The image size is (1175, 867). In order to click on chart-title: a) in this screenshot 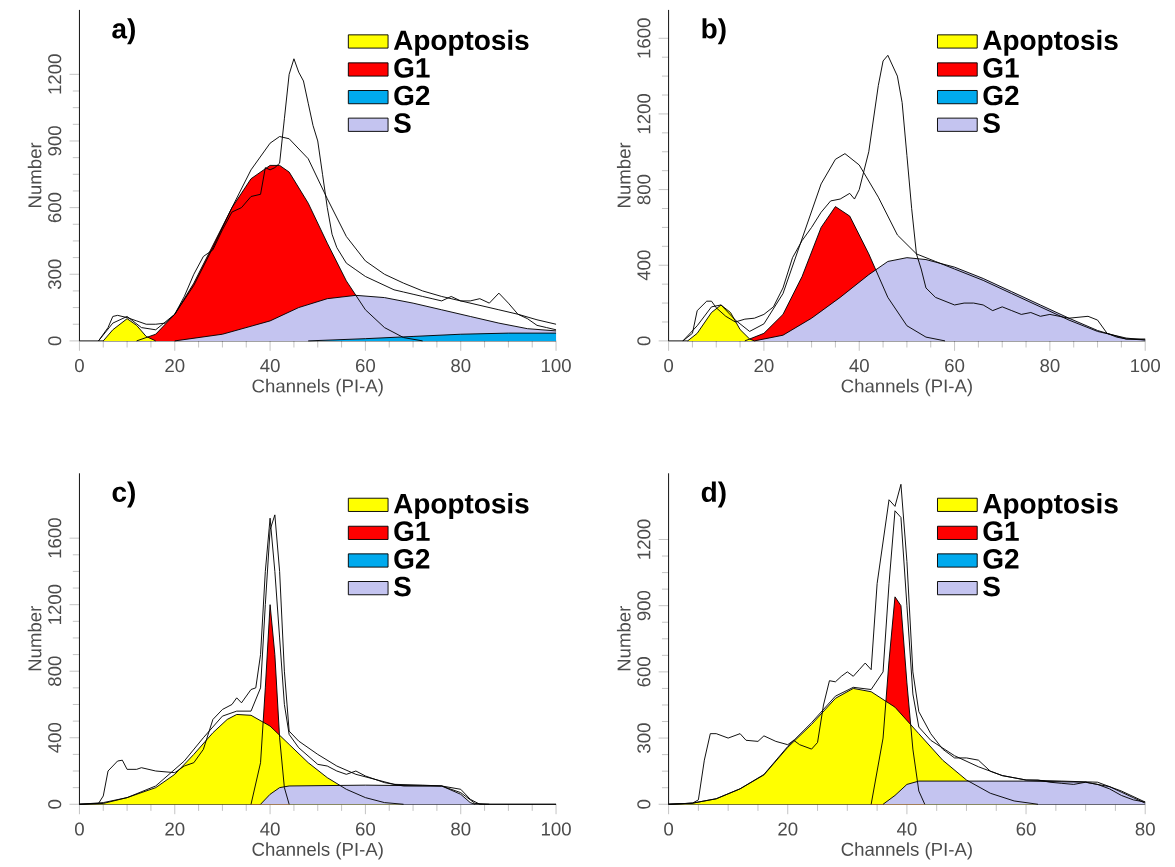, I will do `click(123, 30)`.